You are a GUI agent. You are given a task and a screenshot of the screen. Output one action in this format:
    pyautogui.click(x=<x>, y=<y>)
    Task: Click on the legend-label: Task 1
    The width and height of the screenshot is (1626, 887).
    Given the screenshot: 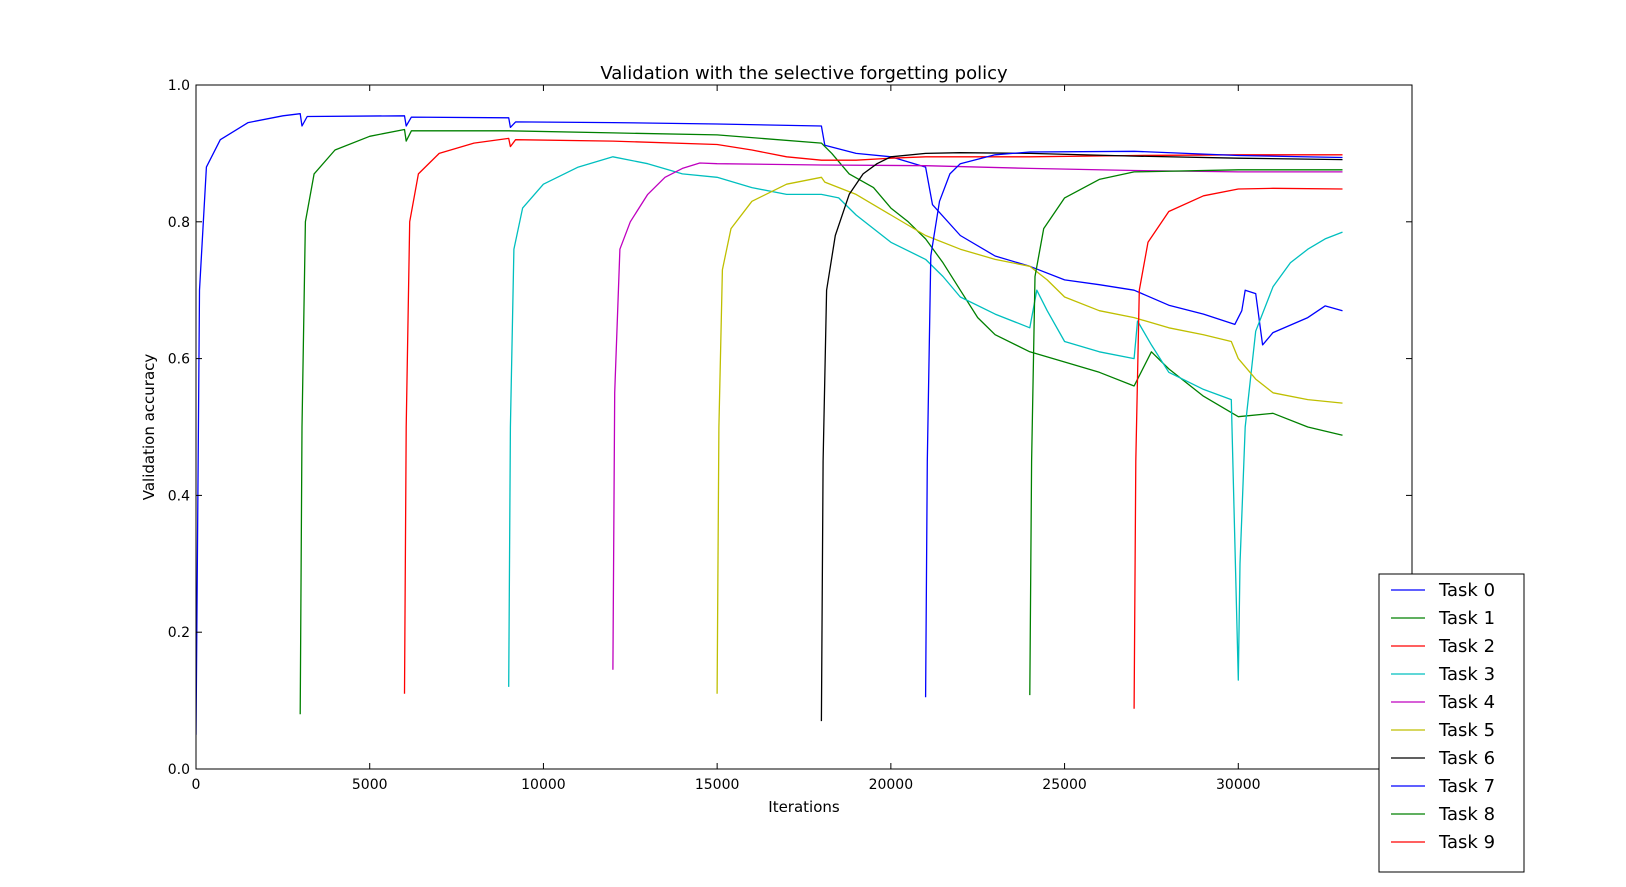 What is the action you would take?
    pyautogui.click(x=1466, y=618)
    